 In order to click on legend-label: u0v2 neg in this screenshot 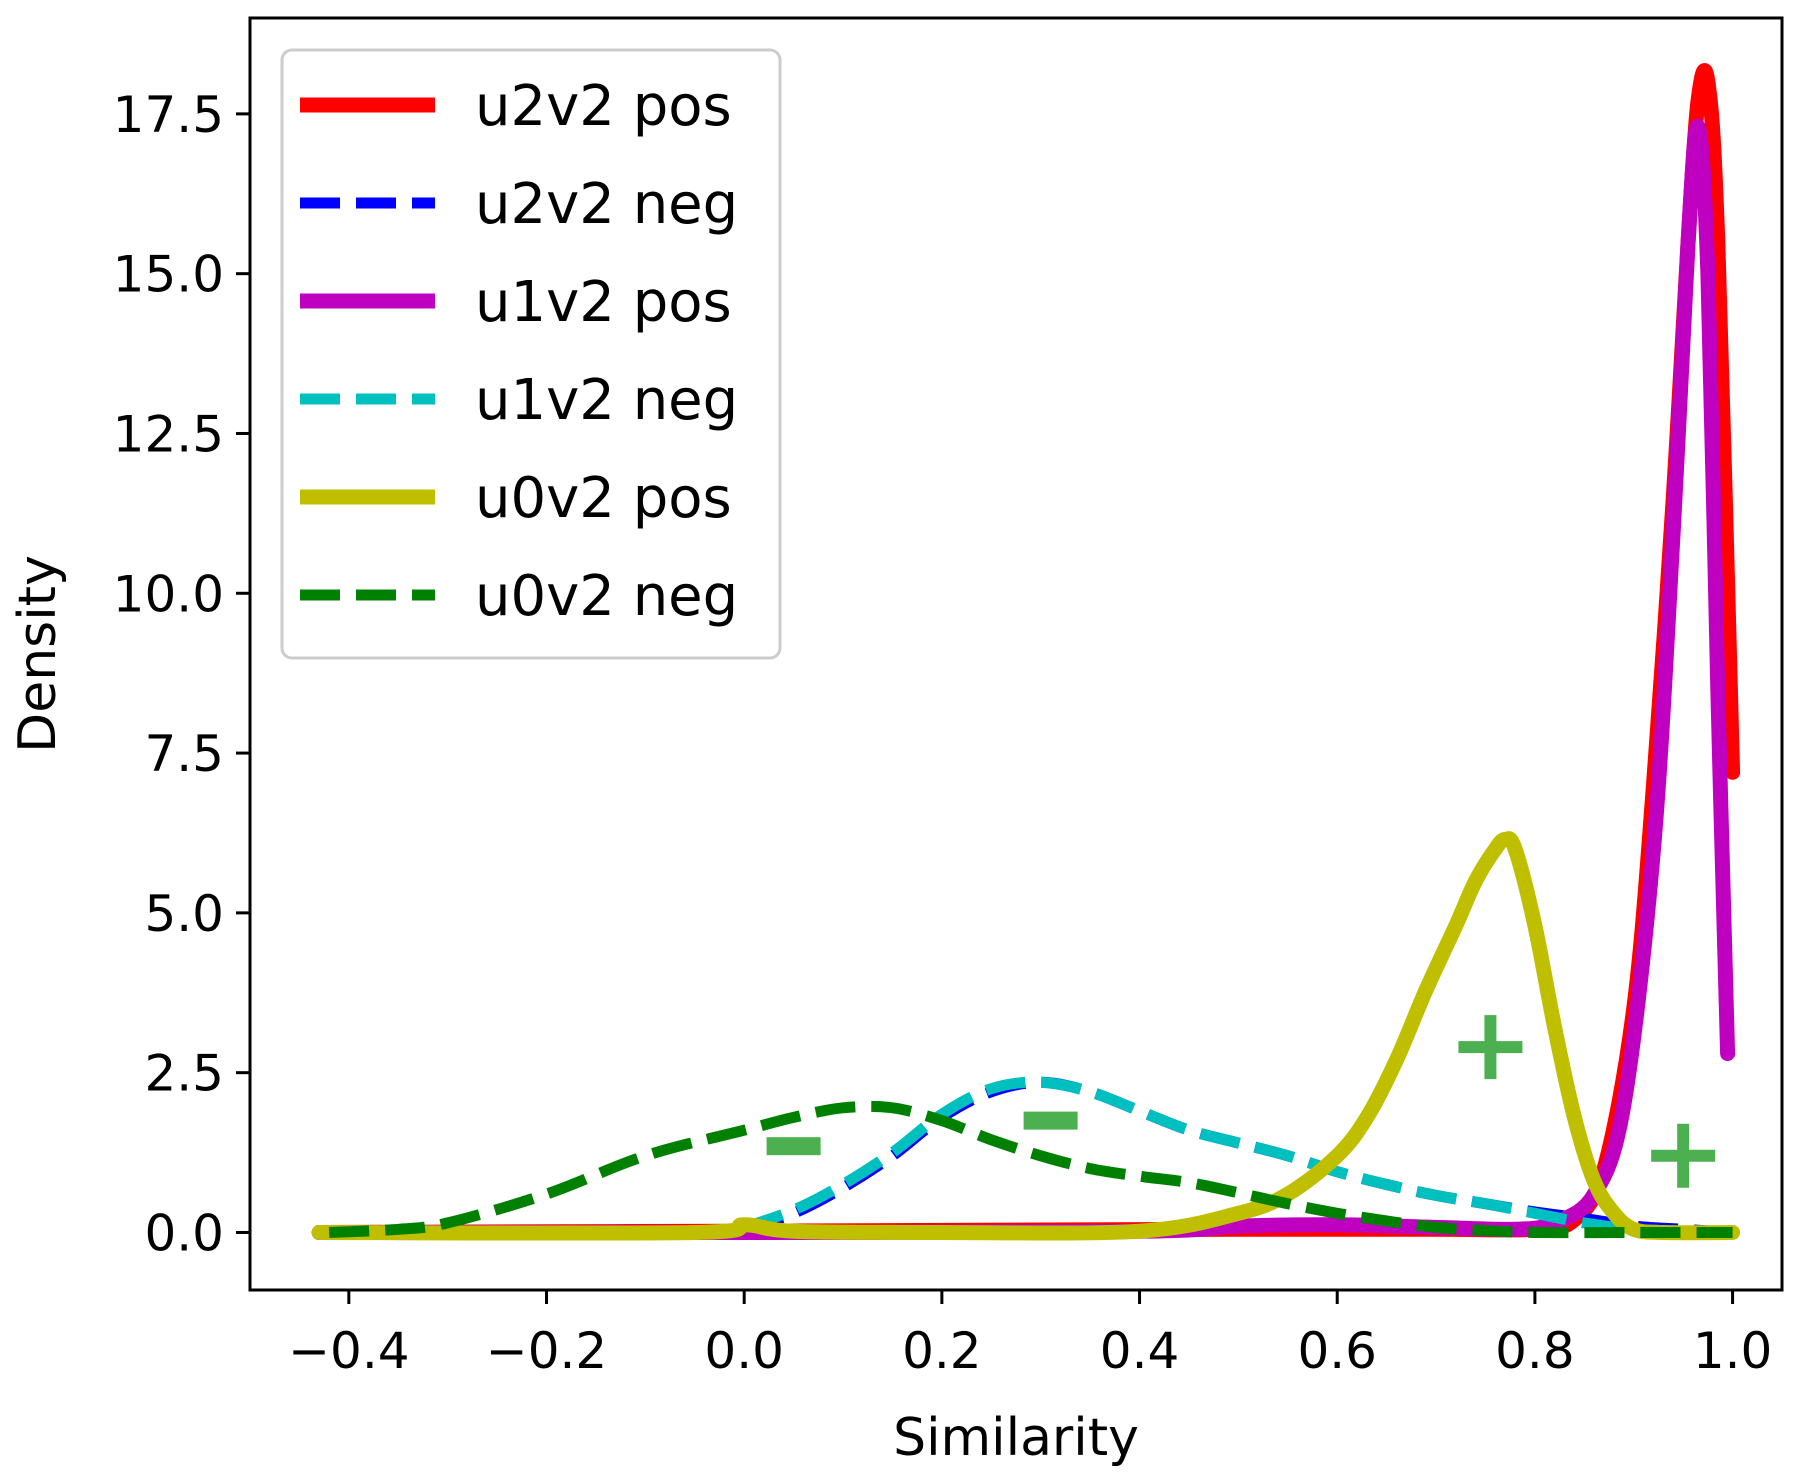, I will do `click(606, 596)`.